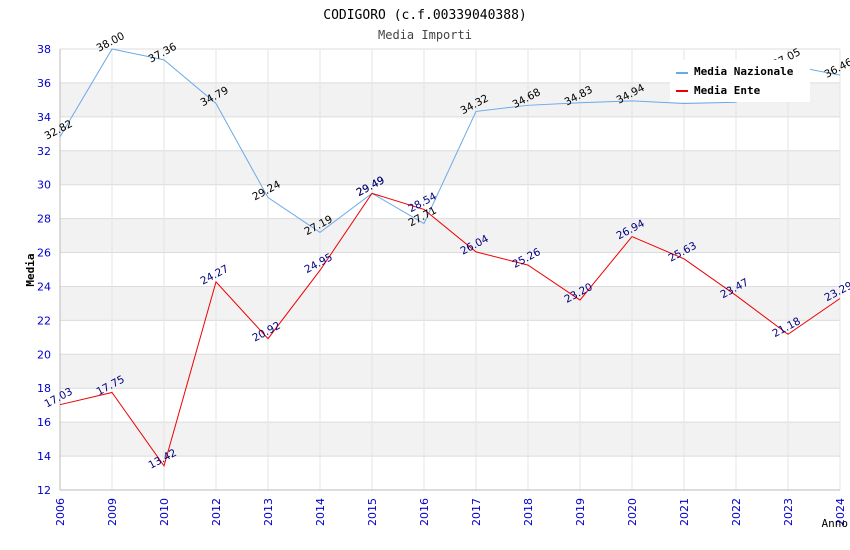  I want to click on y-tick-label: 20, so click(44, 354).